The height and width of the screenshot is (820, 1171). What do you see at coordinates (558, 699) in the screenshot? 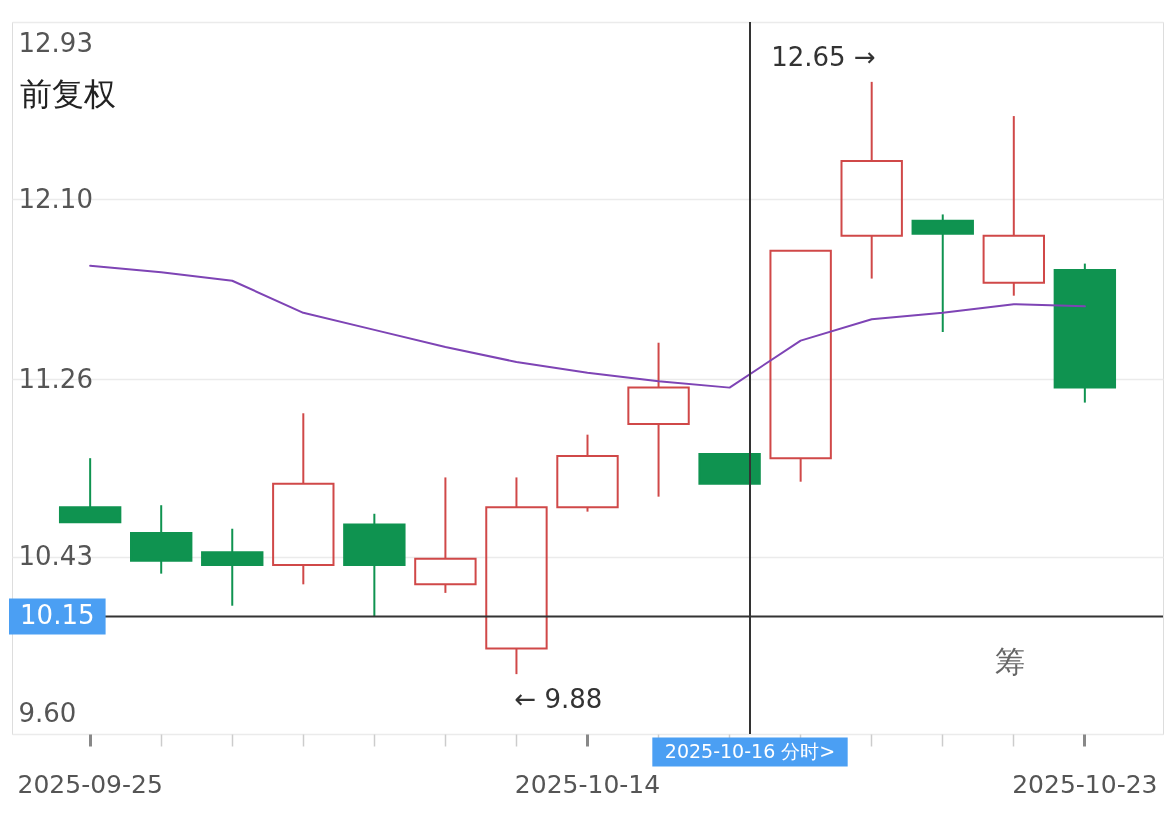
I see `annotation: ← 9.88` at bounding box center [558, 699].